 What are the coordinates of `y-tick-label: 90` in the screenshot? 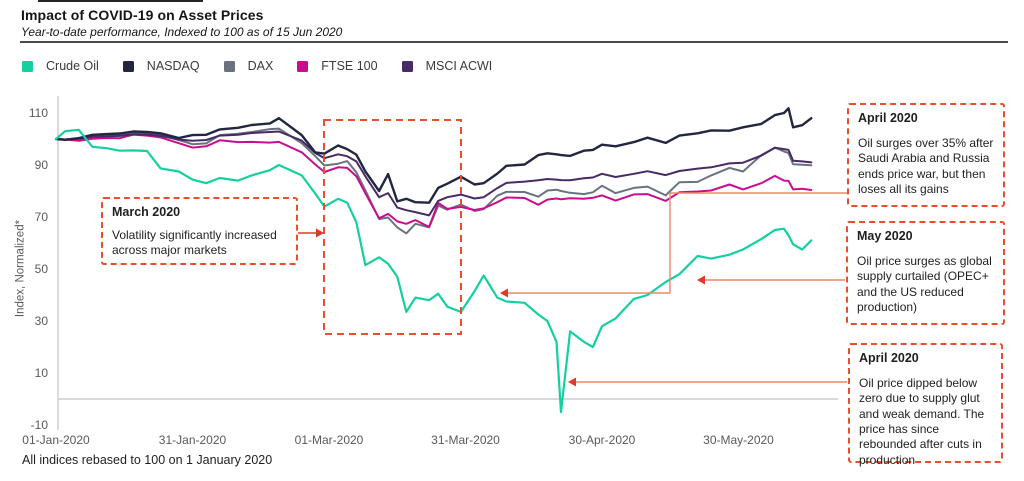 It's located at (42, 165).